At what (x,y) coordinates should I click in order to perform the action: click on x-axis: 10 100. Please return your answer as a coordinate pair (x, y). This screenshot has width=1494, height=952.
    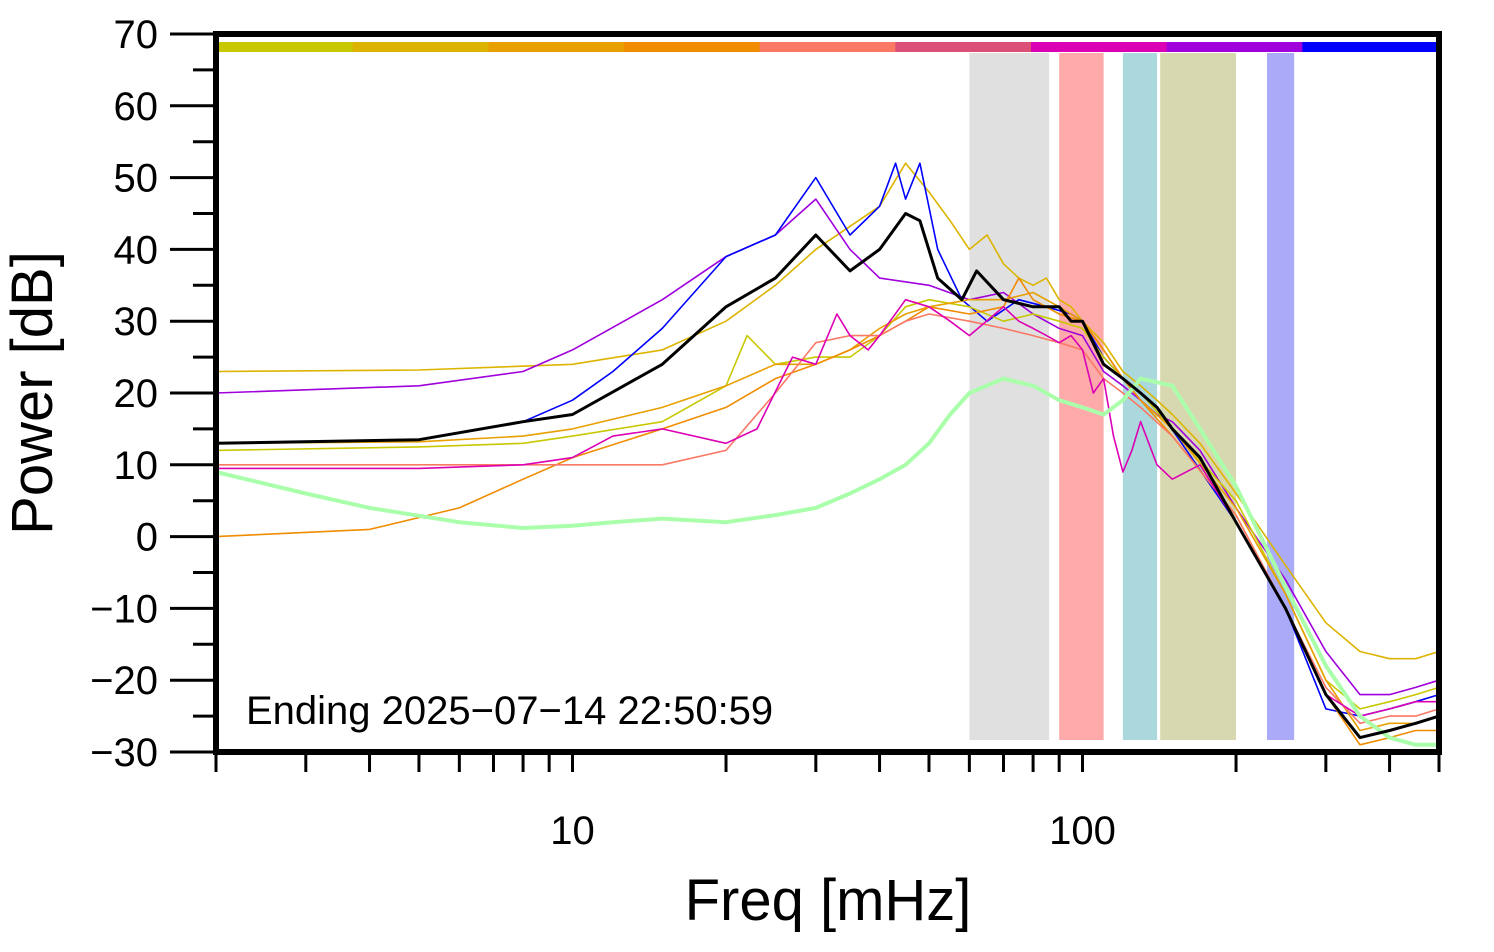
    Looking at the image, I should click on (827, 802).